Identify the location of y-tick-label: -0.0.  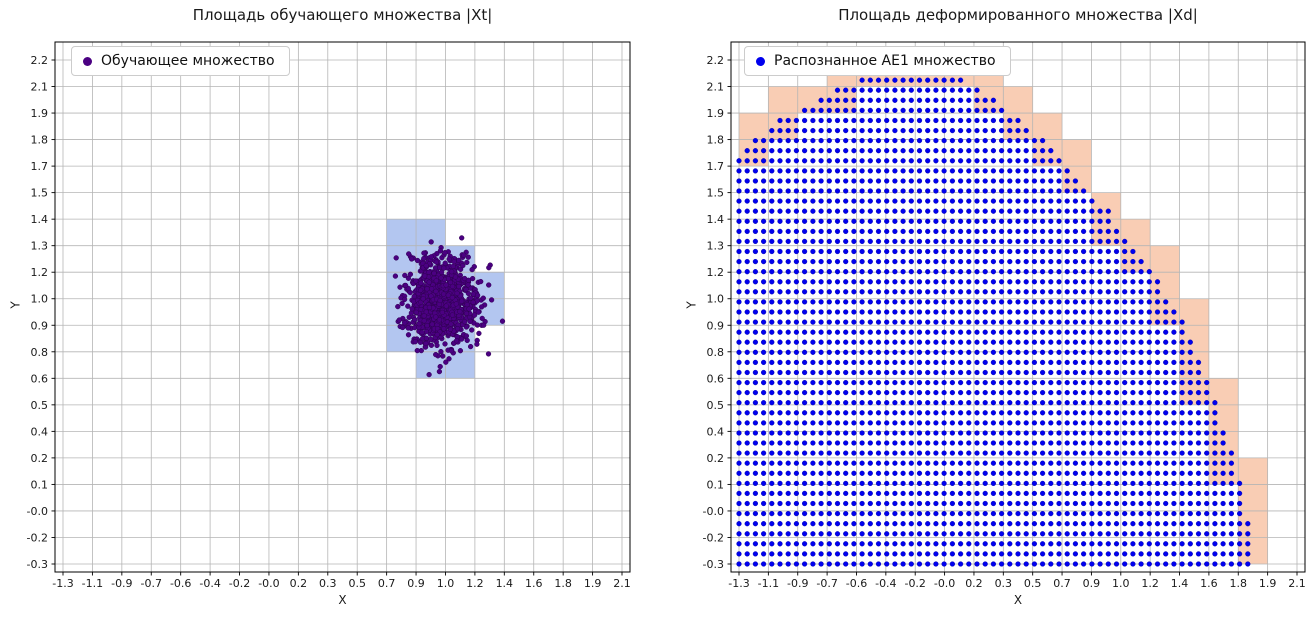
(713, 511).